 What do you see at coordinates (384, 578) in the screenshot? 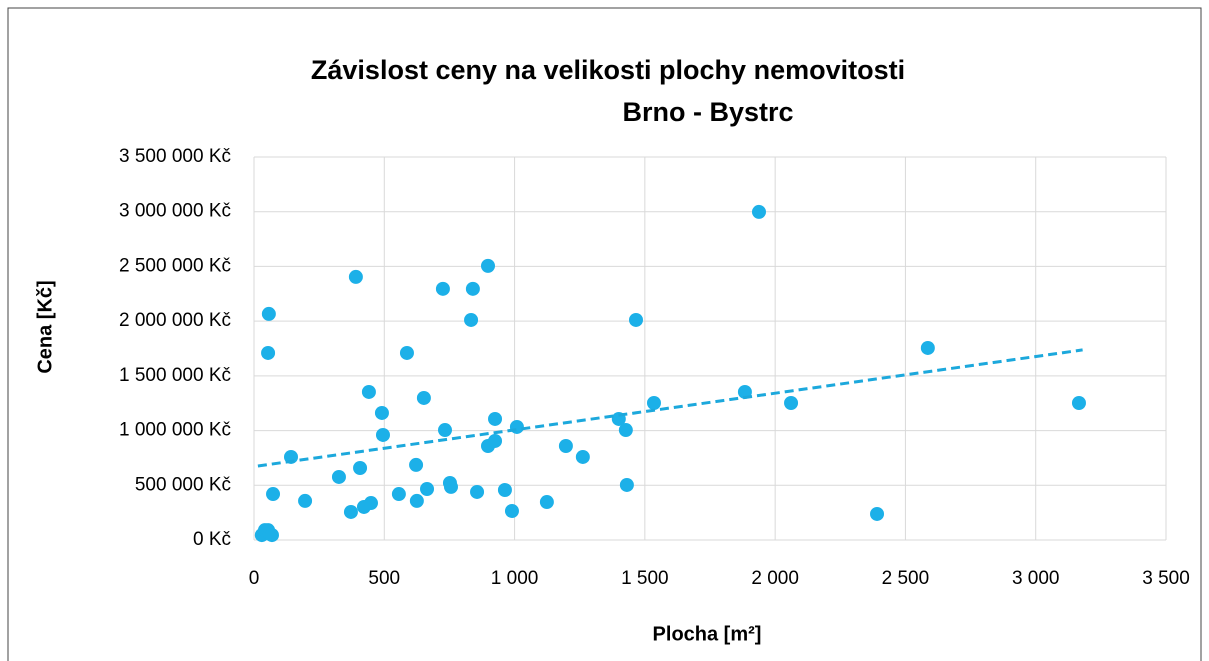
I see `x-tick-label: 500` at bounding box center [384, 578].